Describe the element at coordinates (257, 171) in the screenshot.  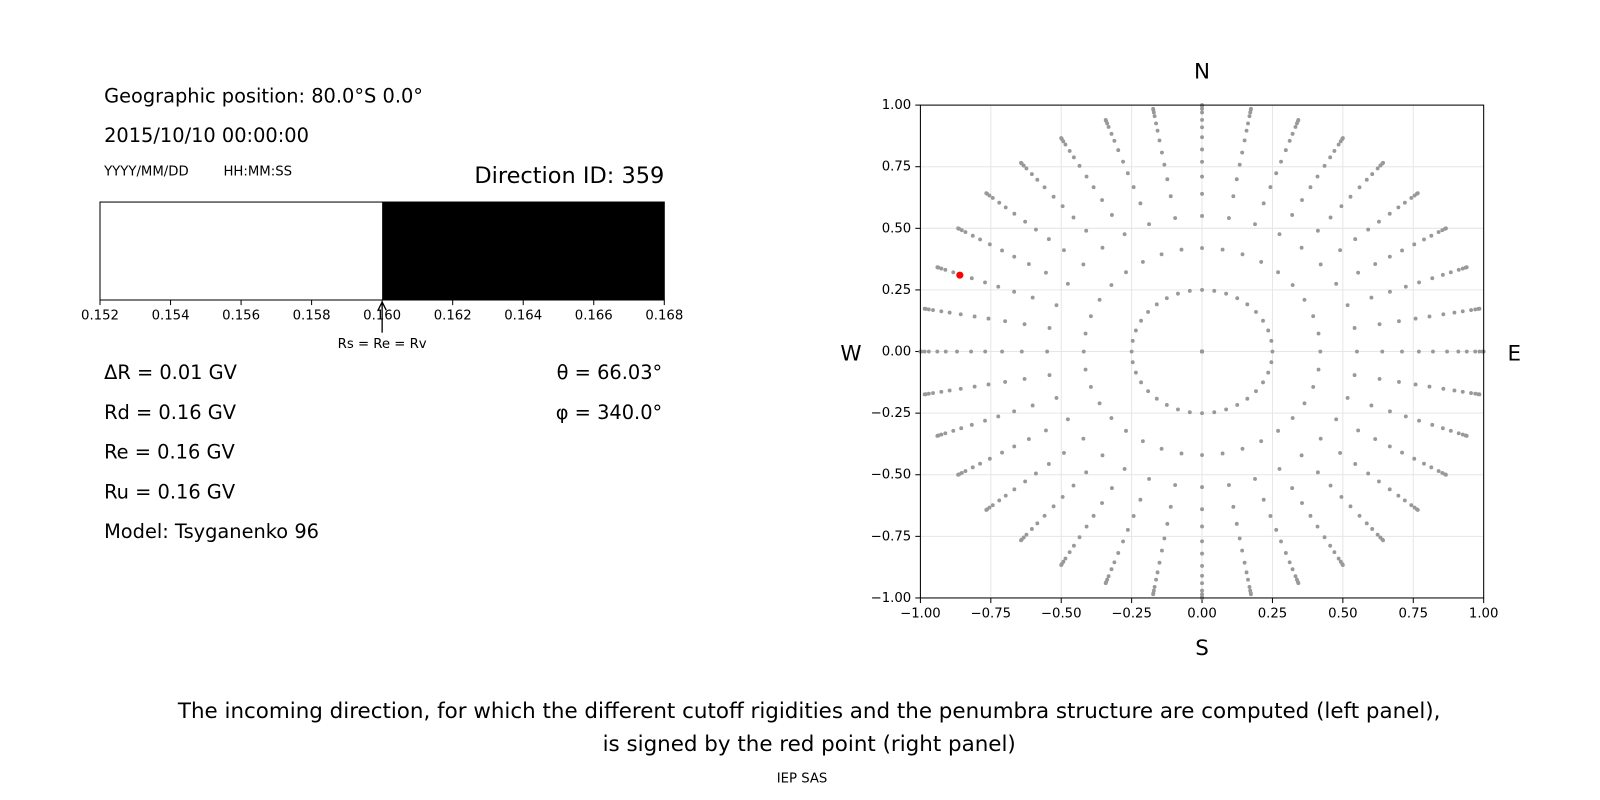
I see `time-format: HH:MM:SS` at that location.